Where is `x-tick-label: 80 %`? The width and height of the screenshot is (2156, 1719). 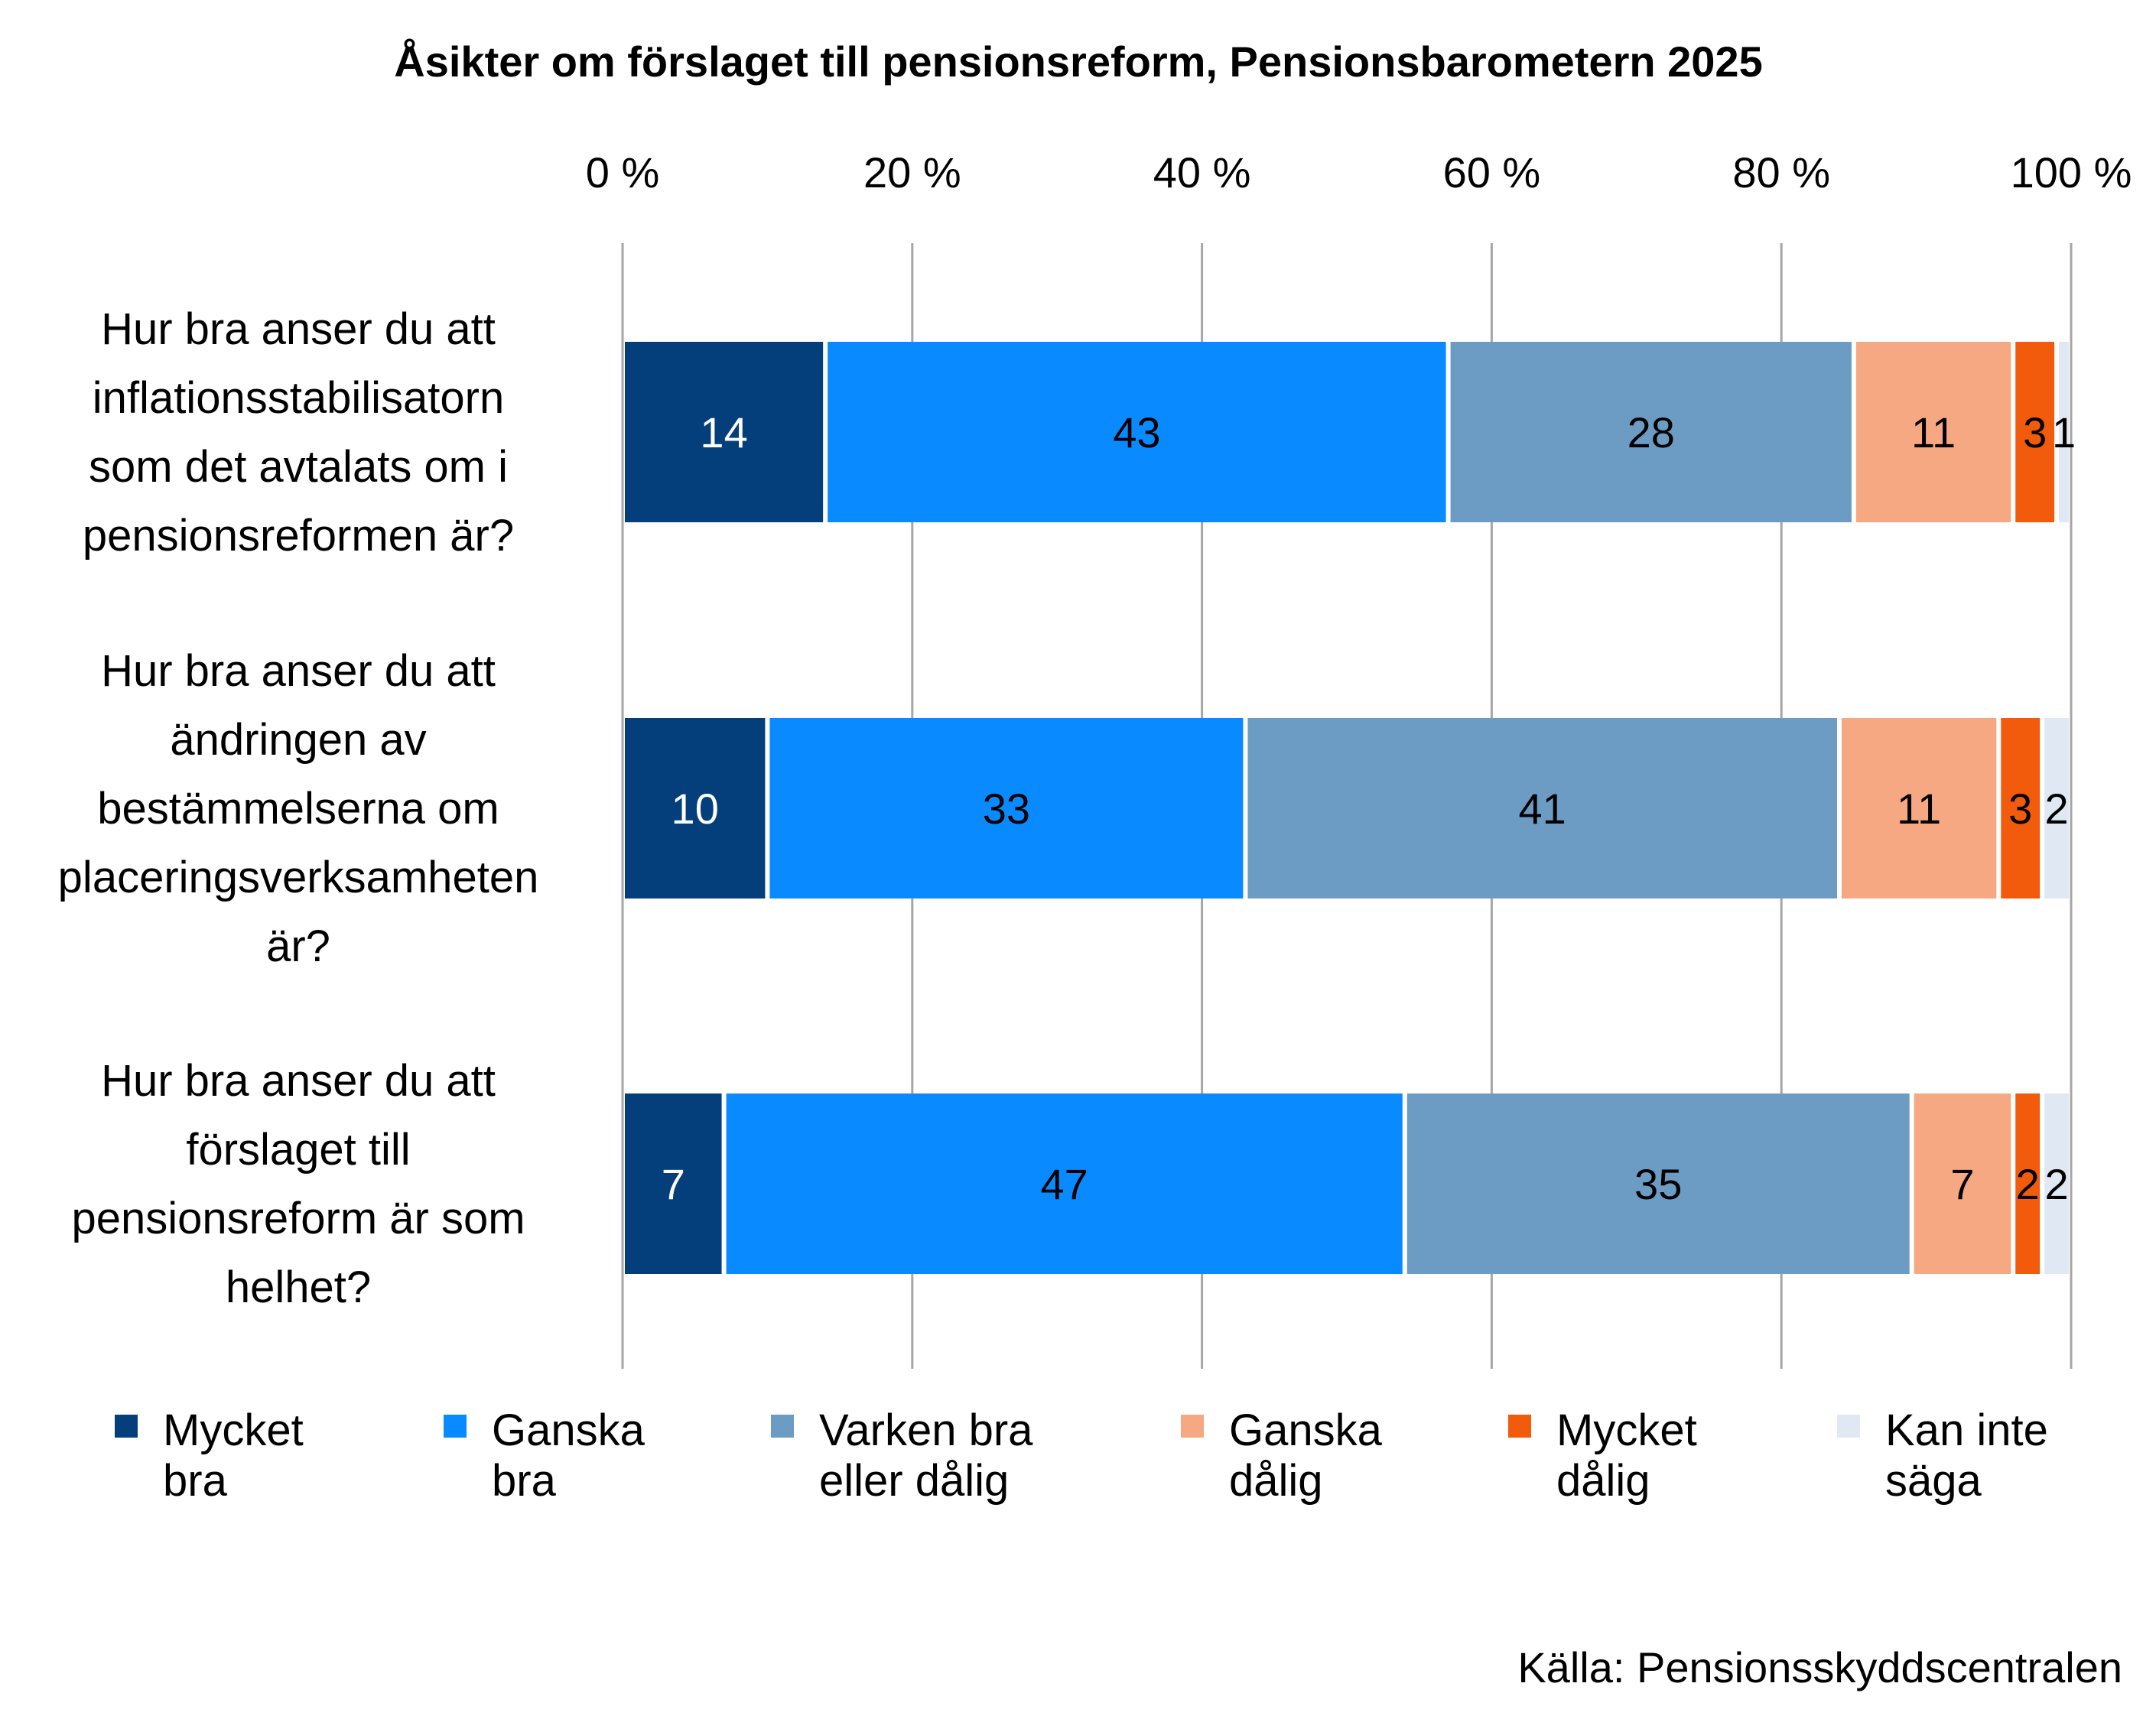 x-tick-label: 80 % is located at coordinates (1781, 172).